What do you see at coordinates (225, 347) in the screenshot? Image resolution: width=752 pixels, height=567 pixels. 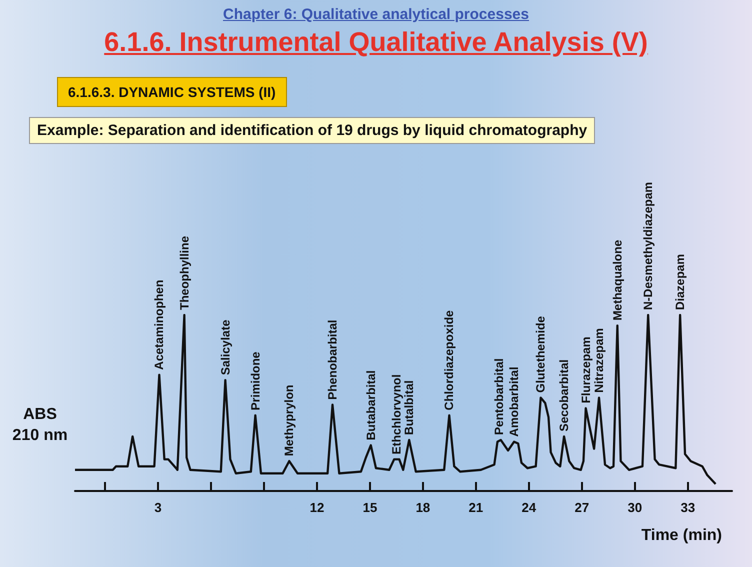 I see `annotation: Salicylate` at bounding box center [225, 347].